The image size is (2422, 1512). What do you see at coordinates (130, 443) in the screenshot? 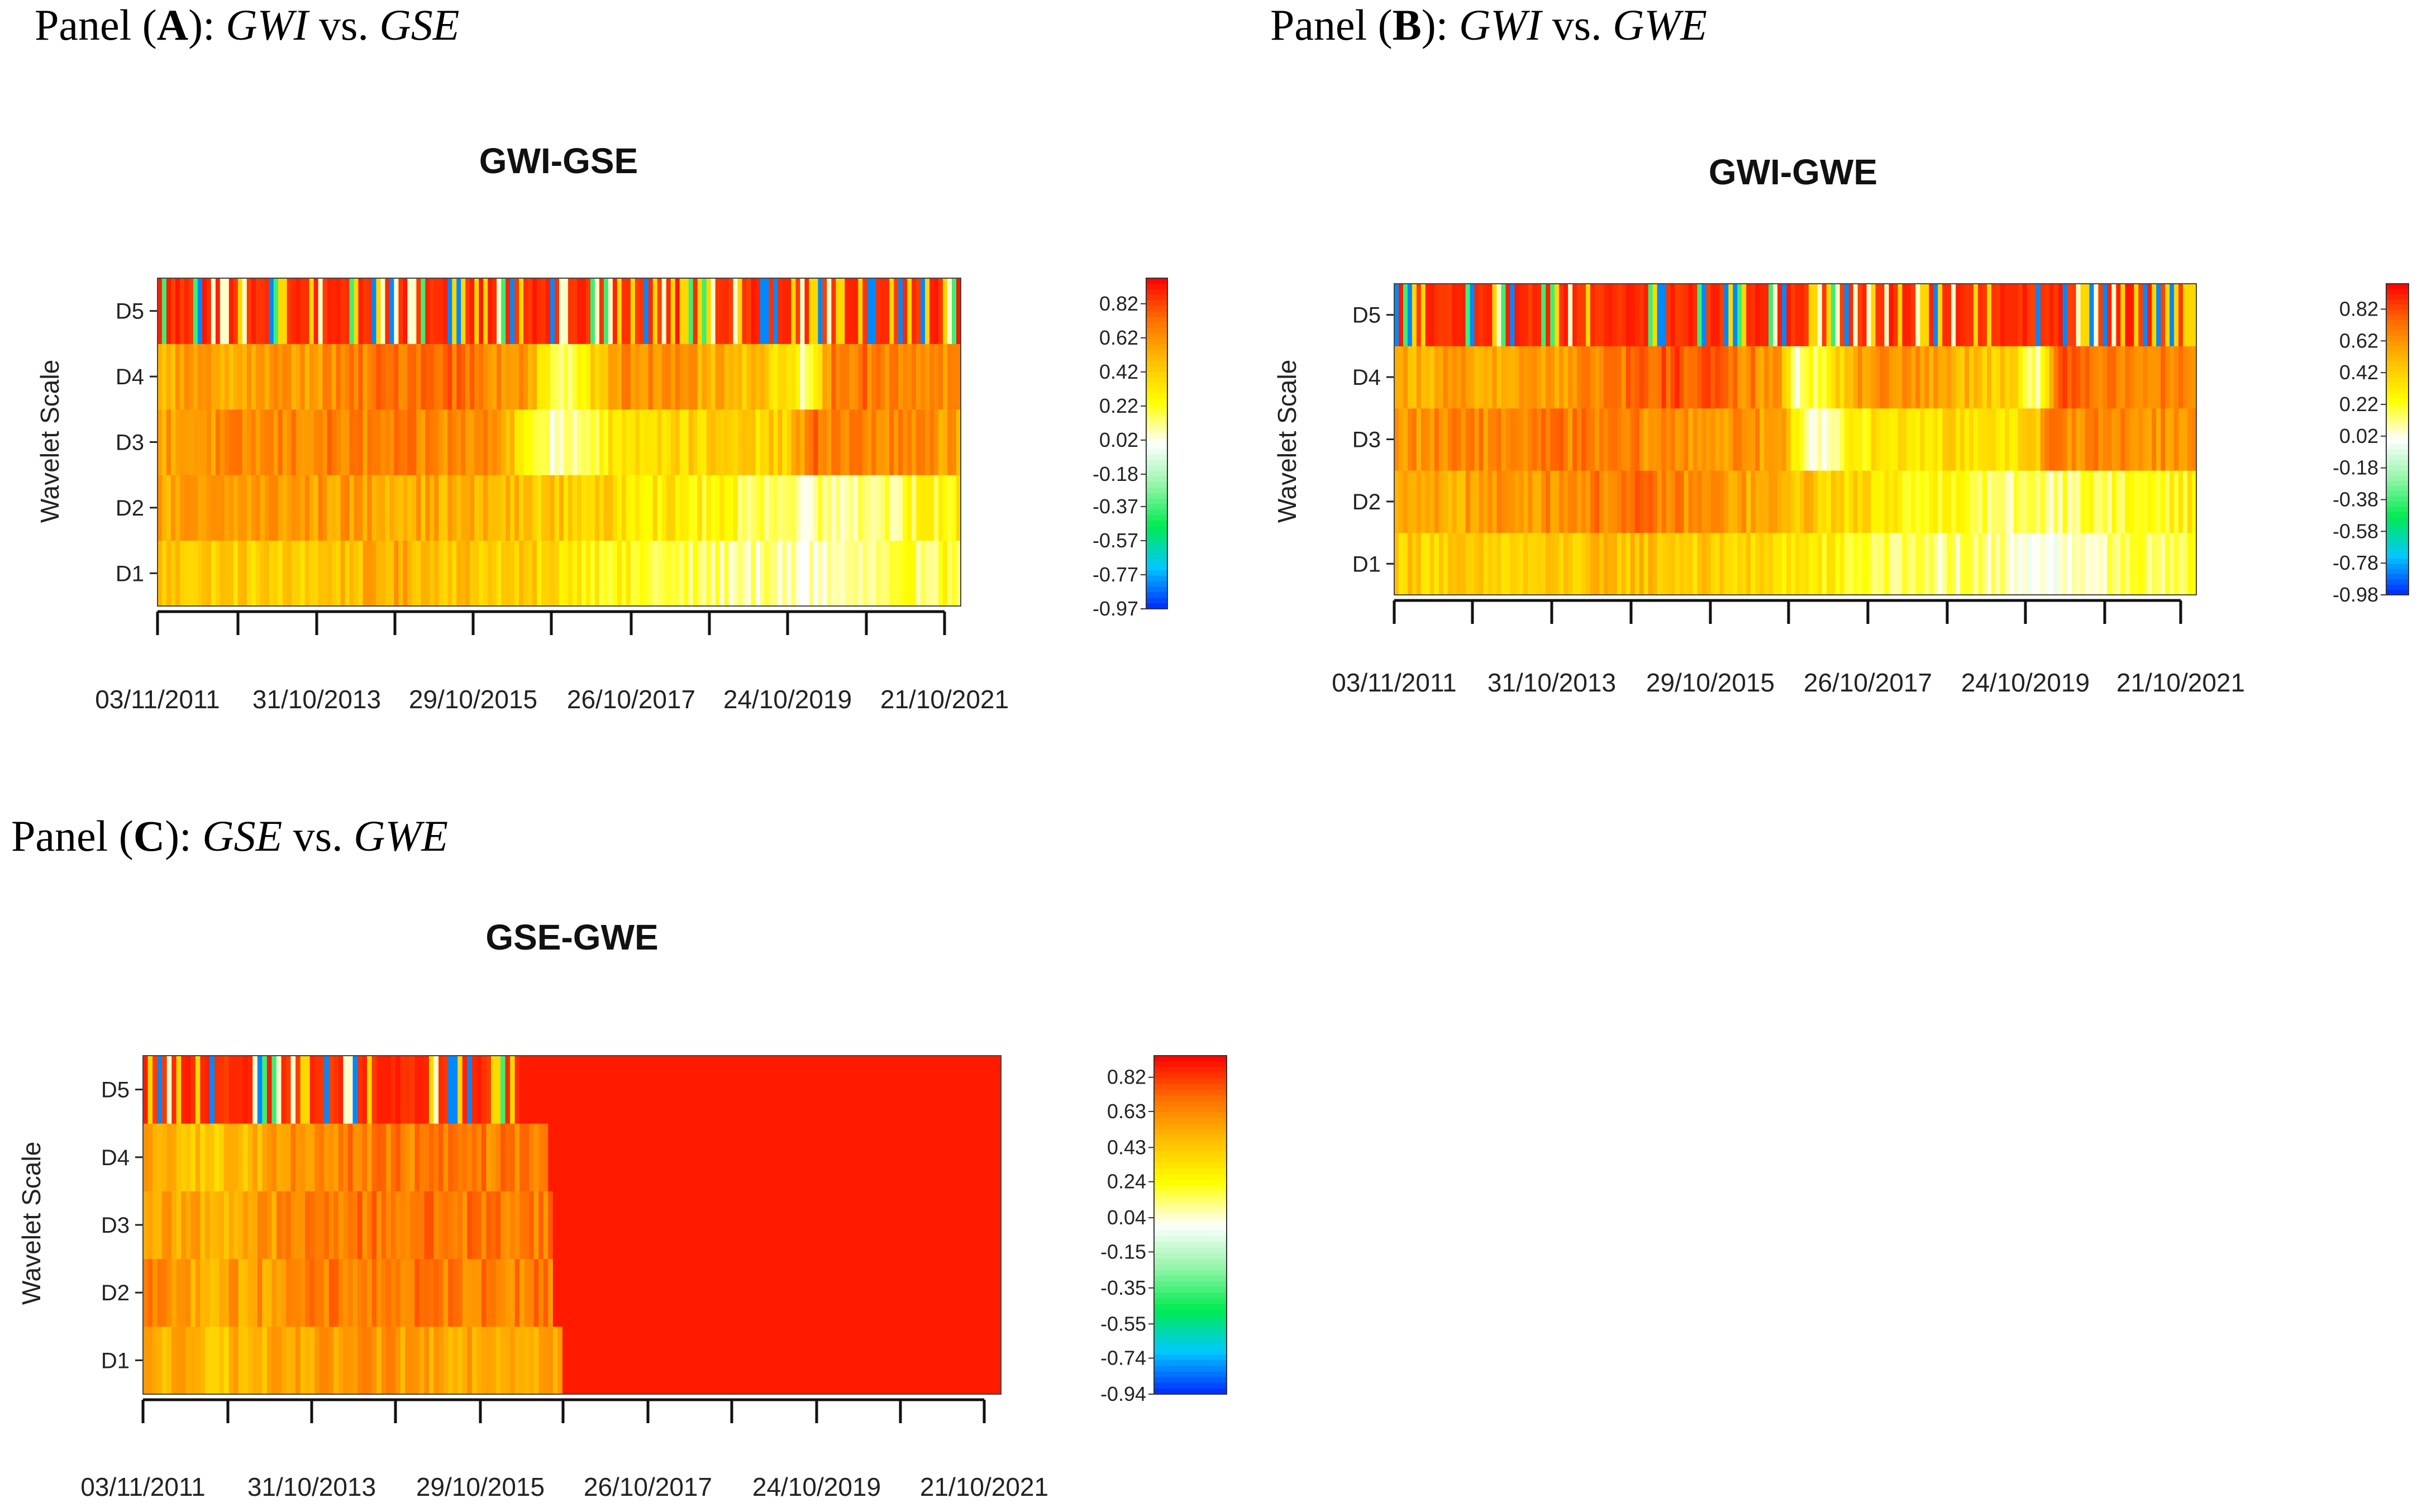
I see `y-tick-label: D3` at bounding box center [130, 443].